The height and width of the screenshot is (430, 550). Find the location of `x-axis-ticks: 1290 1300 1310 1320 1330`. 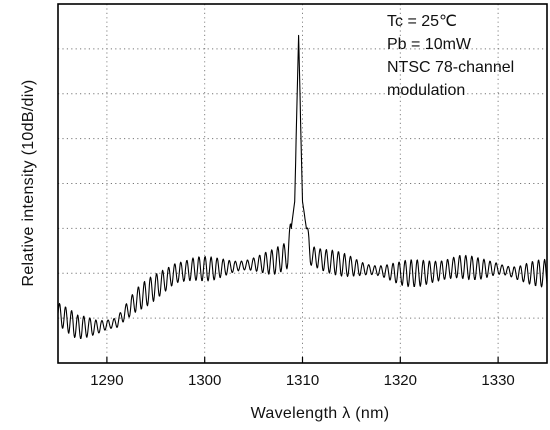

x-axis-ticks: 1290 1300 1310 1320 1330 is located at coordinates (302, 373).